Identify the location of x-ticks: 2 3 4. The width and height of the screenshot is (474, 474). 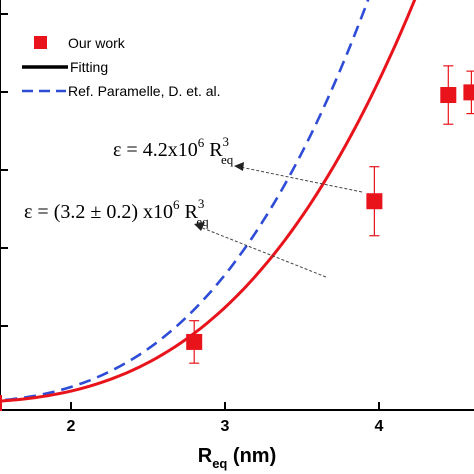
(225, 418).